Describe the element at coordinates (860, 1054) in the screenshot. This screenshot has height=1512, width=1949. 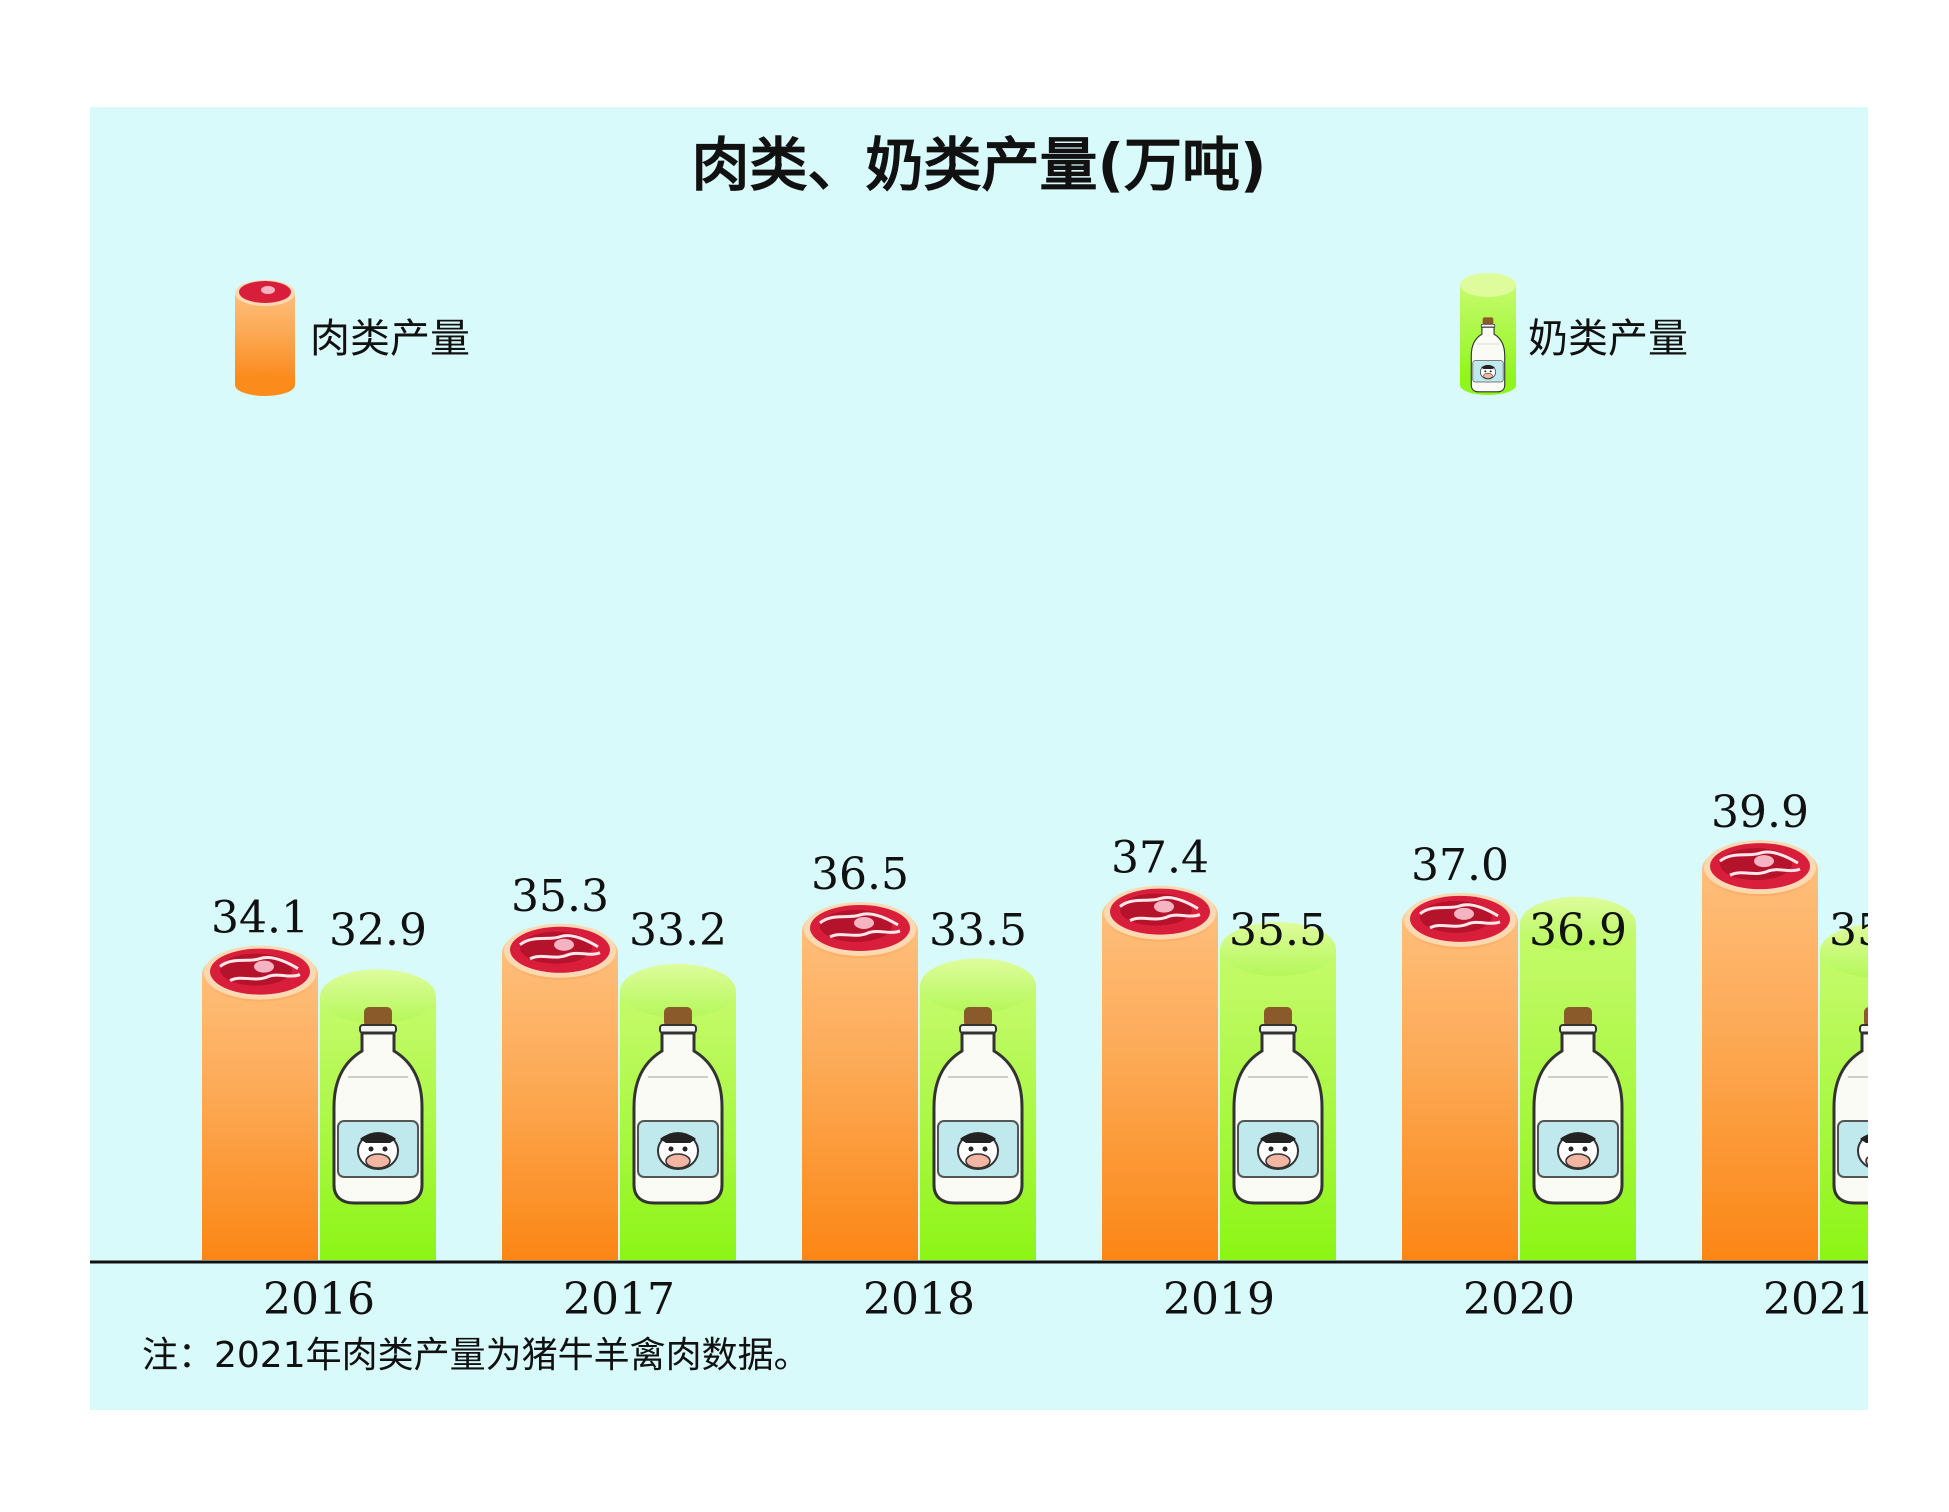
I see `bar-meat-2018: 36.5` at that location.